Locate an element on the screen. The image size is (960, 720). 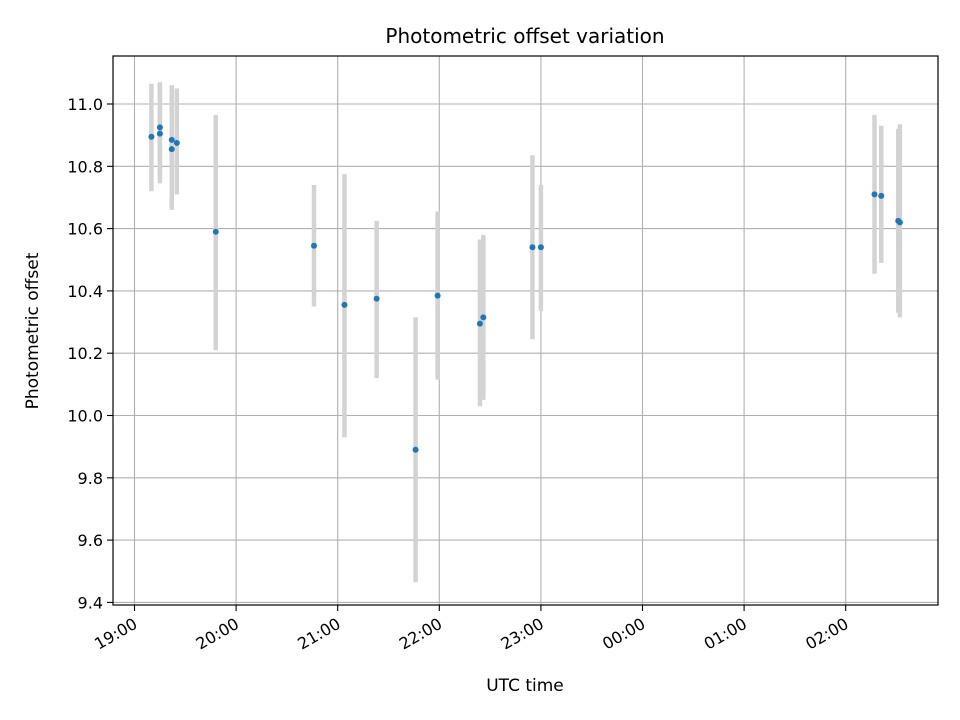
y-tick-label: 10.6 is located at coordinates (85, 229).